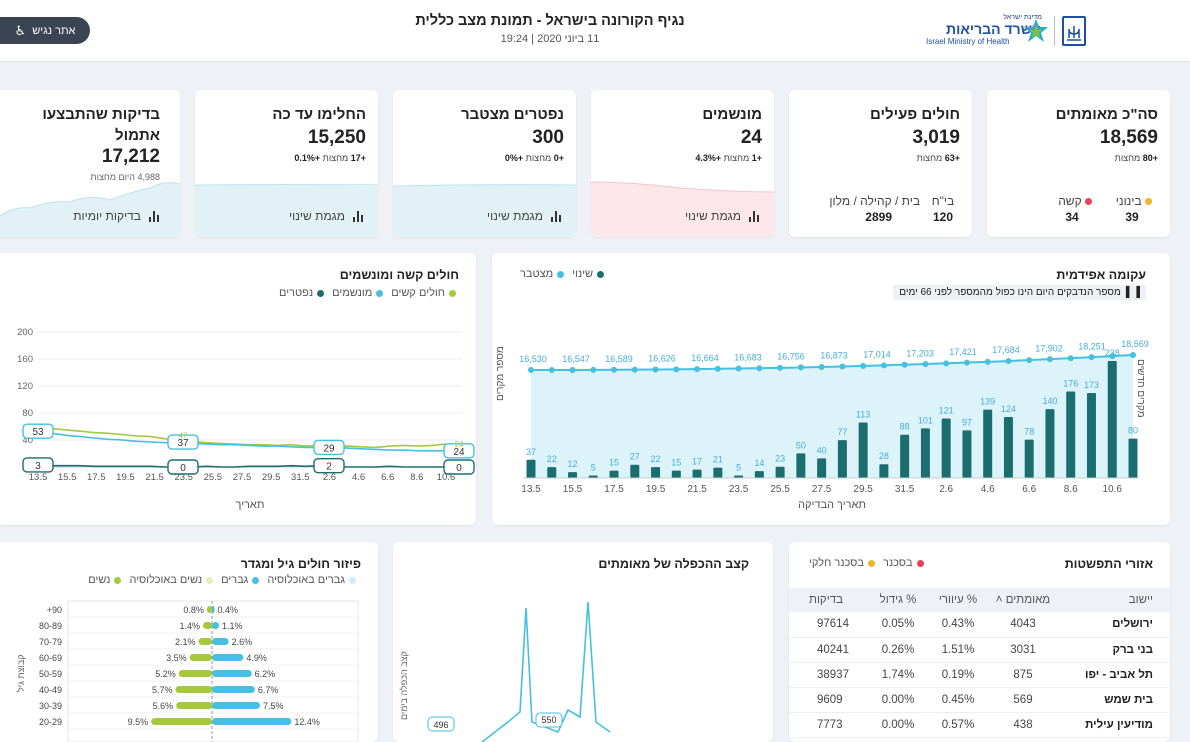 The image size is (1190, 742). I want to click on home-value: 2899, so click(878, 217).